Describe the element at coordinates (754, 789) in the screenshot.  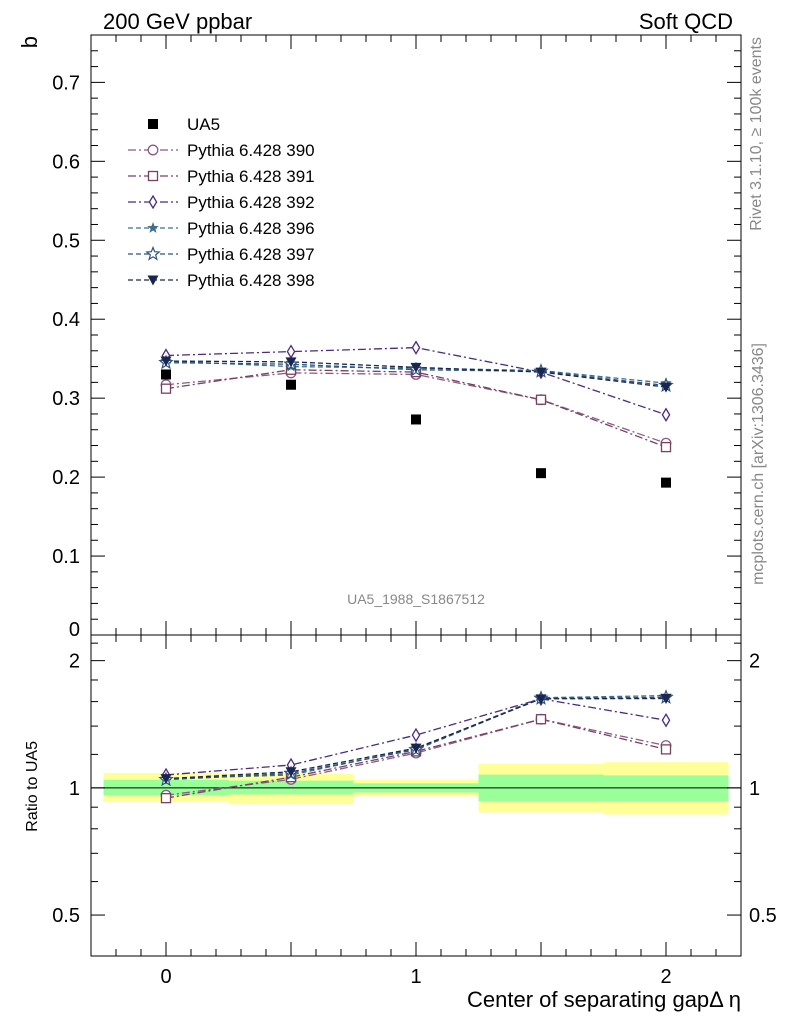
I see `ratio-tick-label-right: 1` at that location.